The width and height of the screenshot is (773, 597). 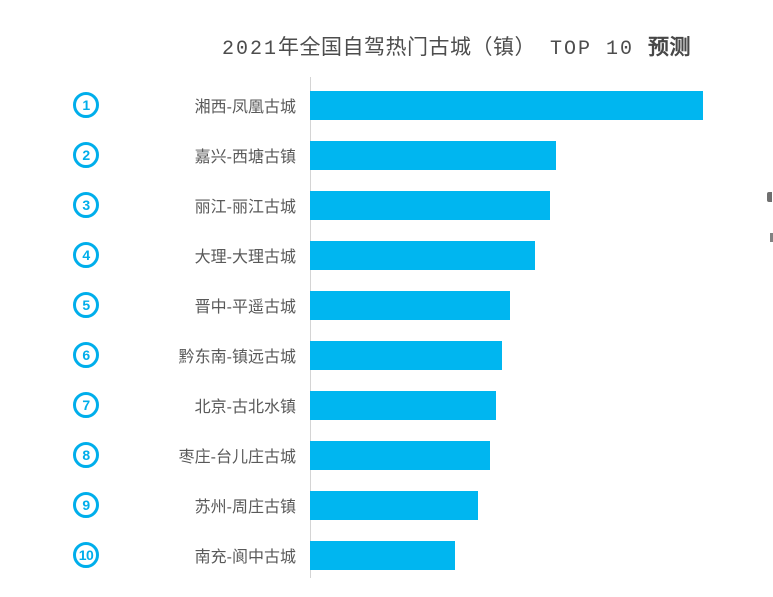 I want to click on rank-number: 2, so click(x=86, y=155).